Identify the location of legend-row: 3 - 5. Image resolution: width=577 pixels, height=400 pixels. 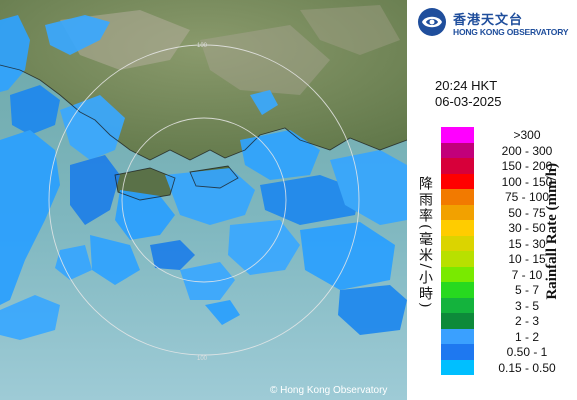
(506, 305).